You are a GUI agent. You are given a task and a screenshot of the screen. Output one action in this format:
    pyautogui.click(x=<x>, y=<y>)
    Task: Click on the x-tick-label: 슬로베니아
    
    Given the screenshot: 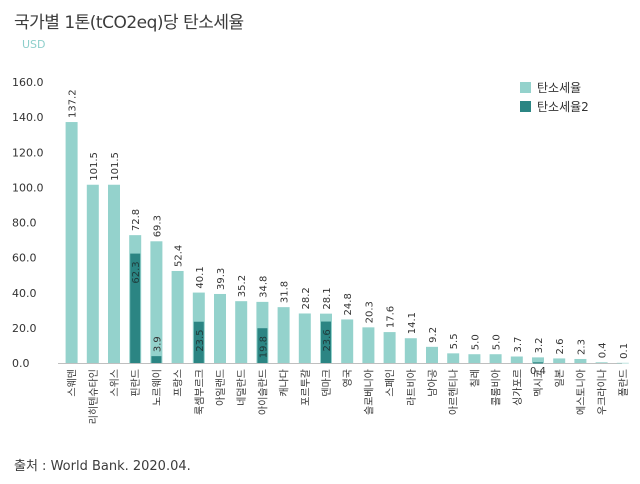 What is the action you would take?
    pyautogui.click(x=369, y=392)
    